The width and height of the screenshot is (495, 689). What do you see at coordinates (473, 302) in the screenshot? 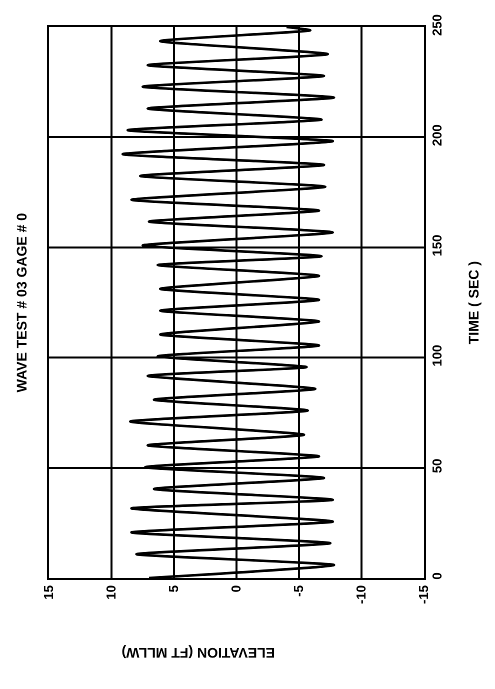
I see `y-axis-title: TIME ( SEC )` at bounding box center [473, 302].